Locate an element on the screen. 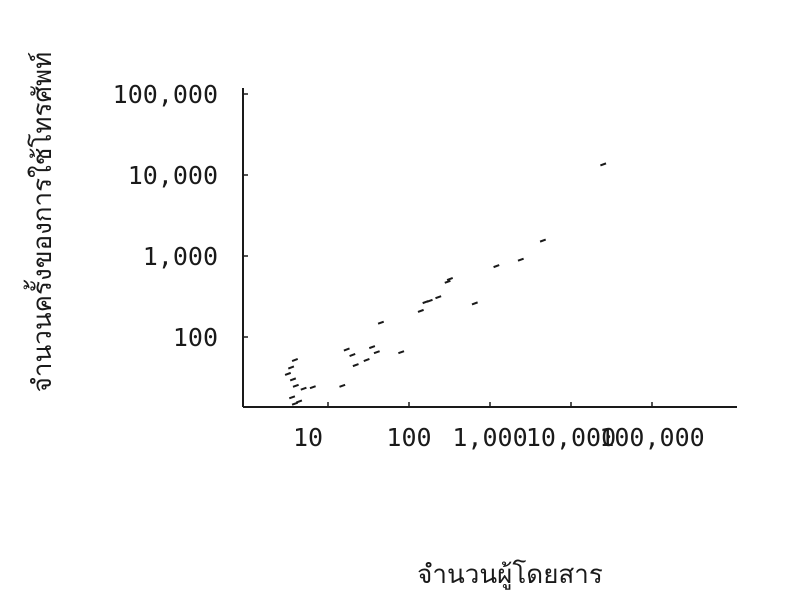  y-tick-label: 100,000 is located at coordinates (165, 94).